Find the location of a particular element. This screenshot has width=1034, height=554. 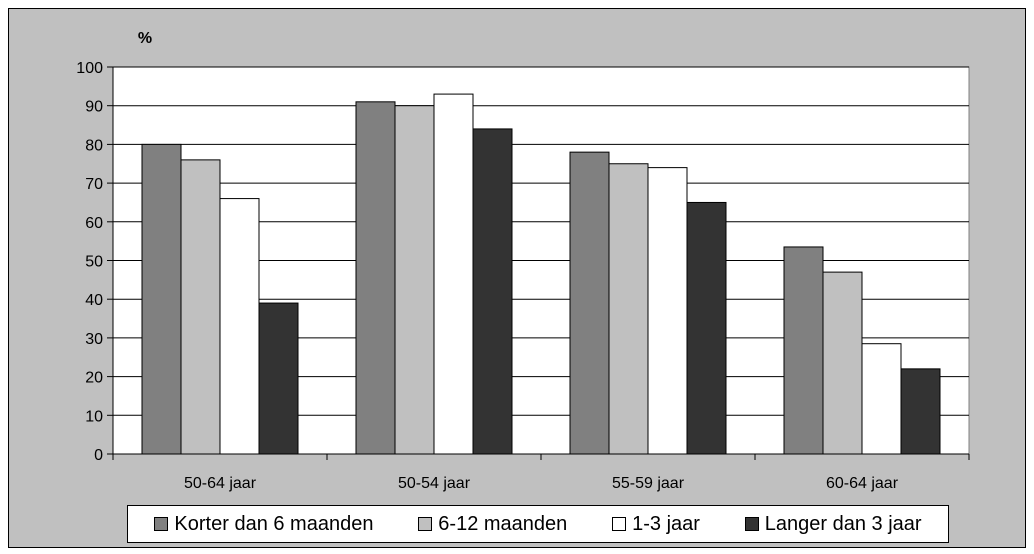

y-tick-label: 60 is located at coordinates (94, 223).